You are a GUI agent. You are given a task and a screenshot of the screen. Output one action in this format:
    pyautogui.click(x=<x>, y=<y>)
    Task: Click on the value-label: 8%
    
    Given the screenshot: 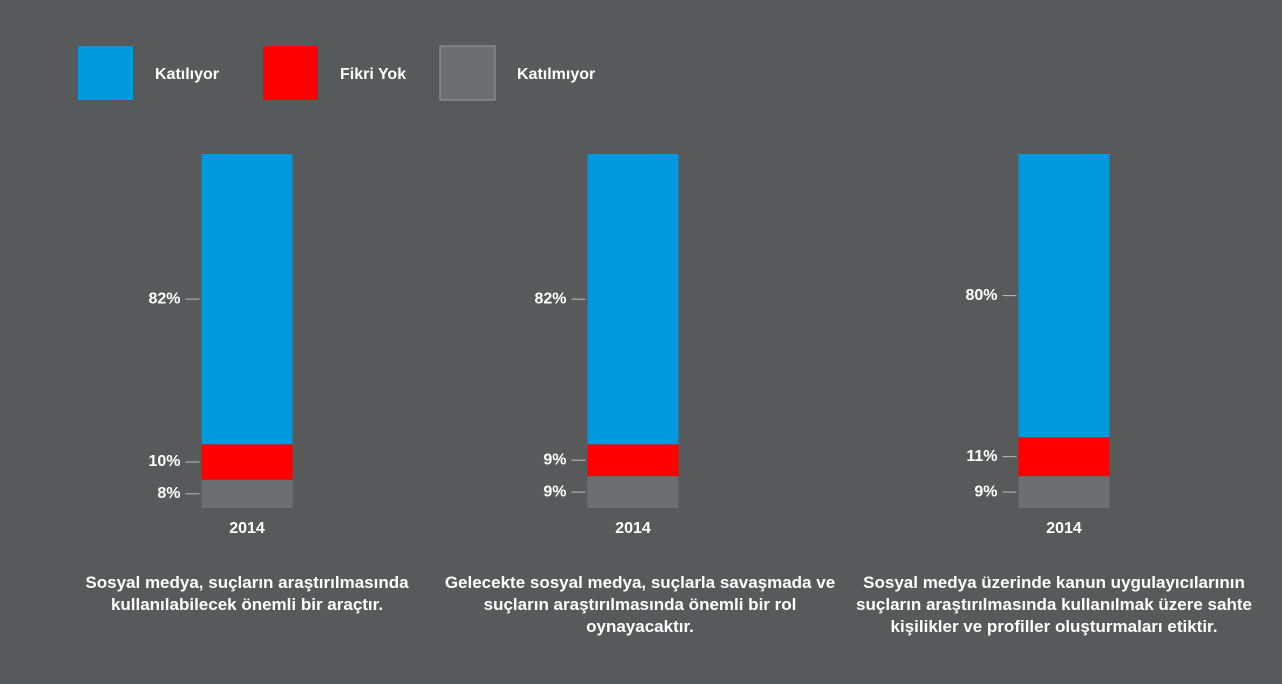 What is the action you would take?
    pyautogui.click(x=168, y=493)
    